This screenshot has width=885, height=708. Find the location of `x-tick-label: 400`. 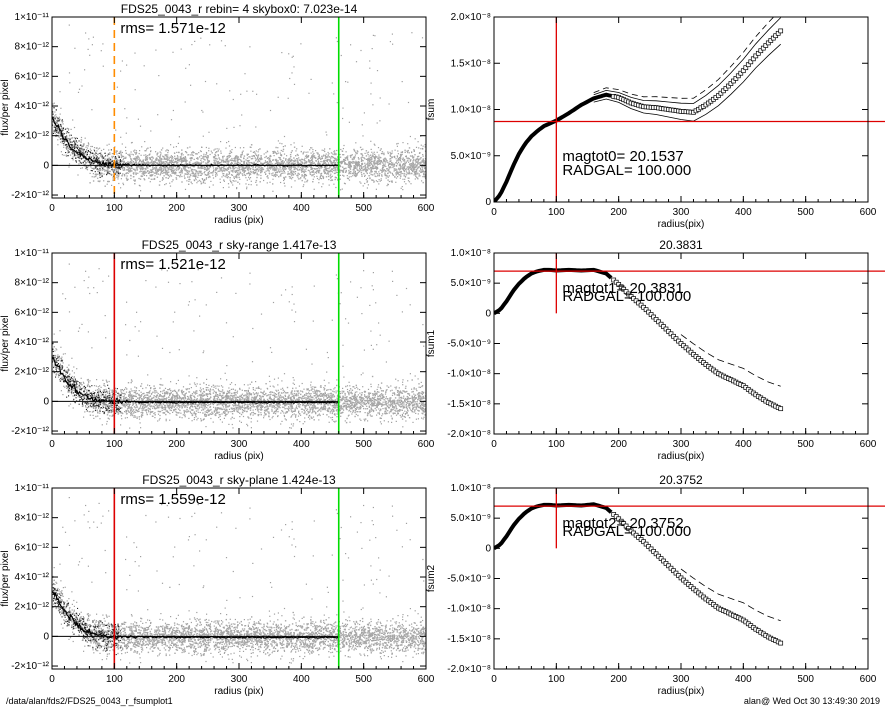

x-tick-label: 400 is located at coordinates (301, 208).